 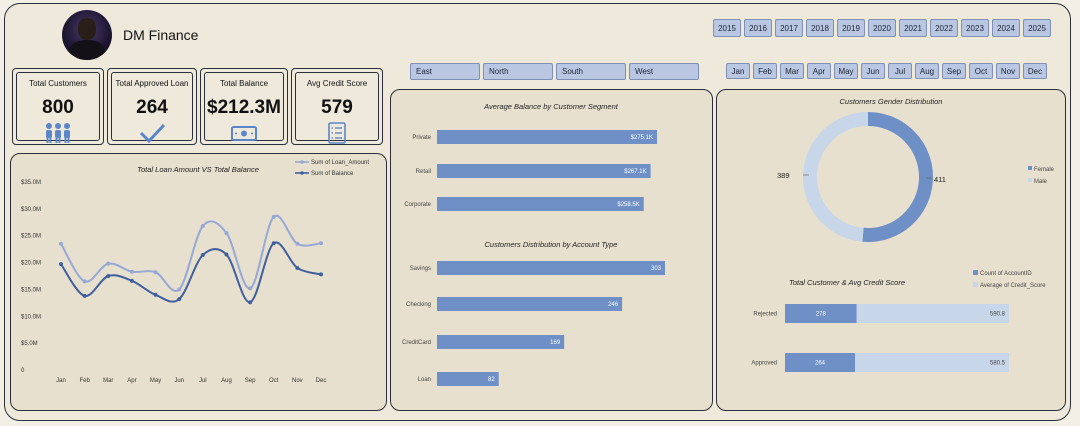 What do you see at coordinates (836, 177) in the screenshot?
I see `donut-slice-male` at bounding box center [836, 177].